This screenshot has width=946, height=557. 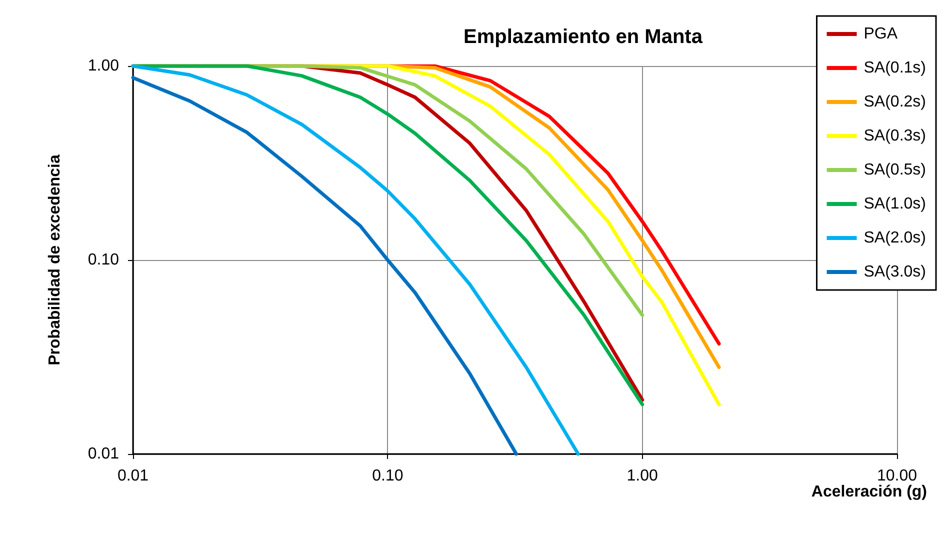 I want to click on legend-label: SA(3.0s), so click(x=895, y=272).